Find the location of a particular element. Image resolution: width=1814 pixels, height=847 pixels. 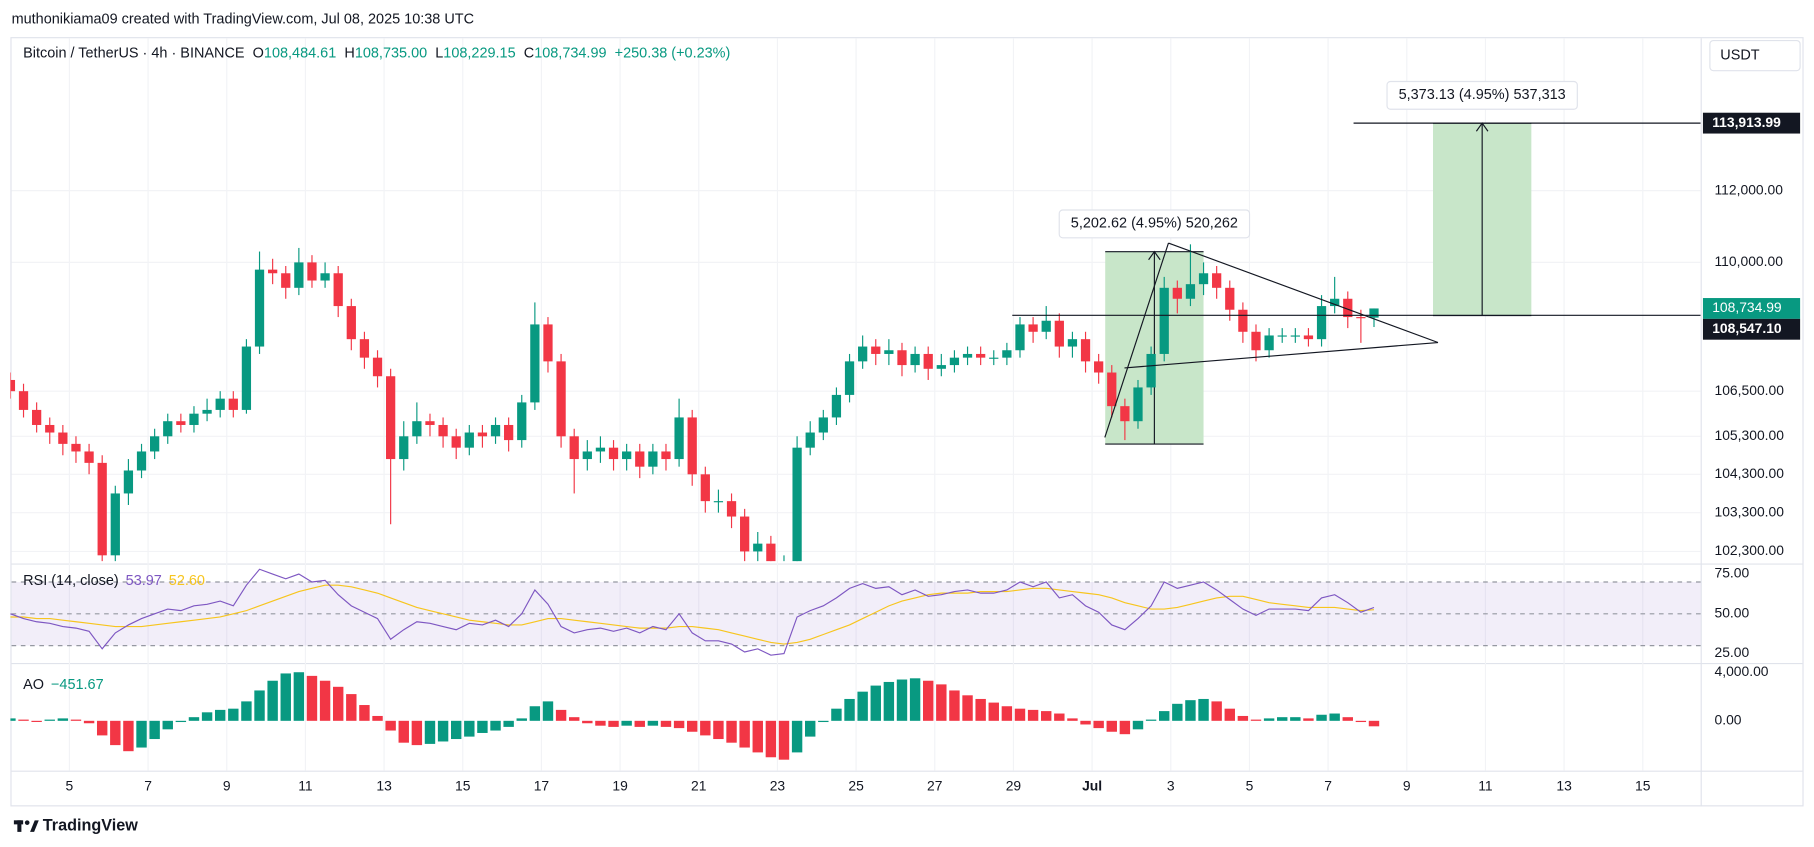

rsi-title: RSI (14, close) is located at coordinates (71, 581).